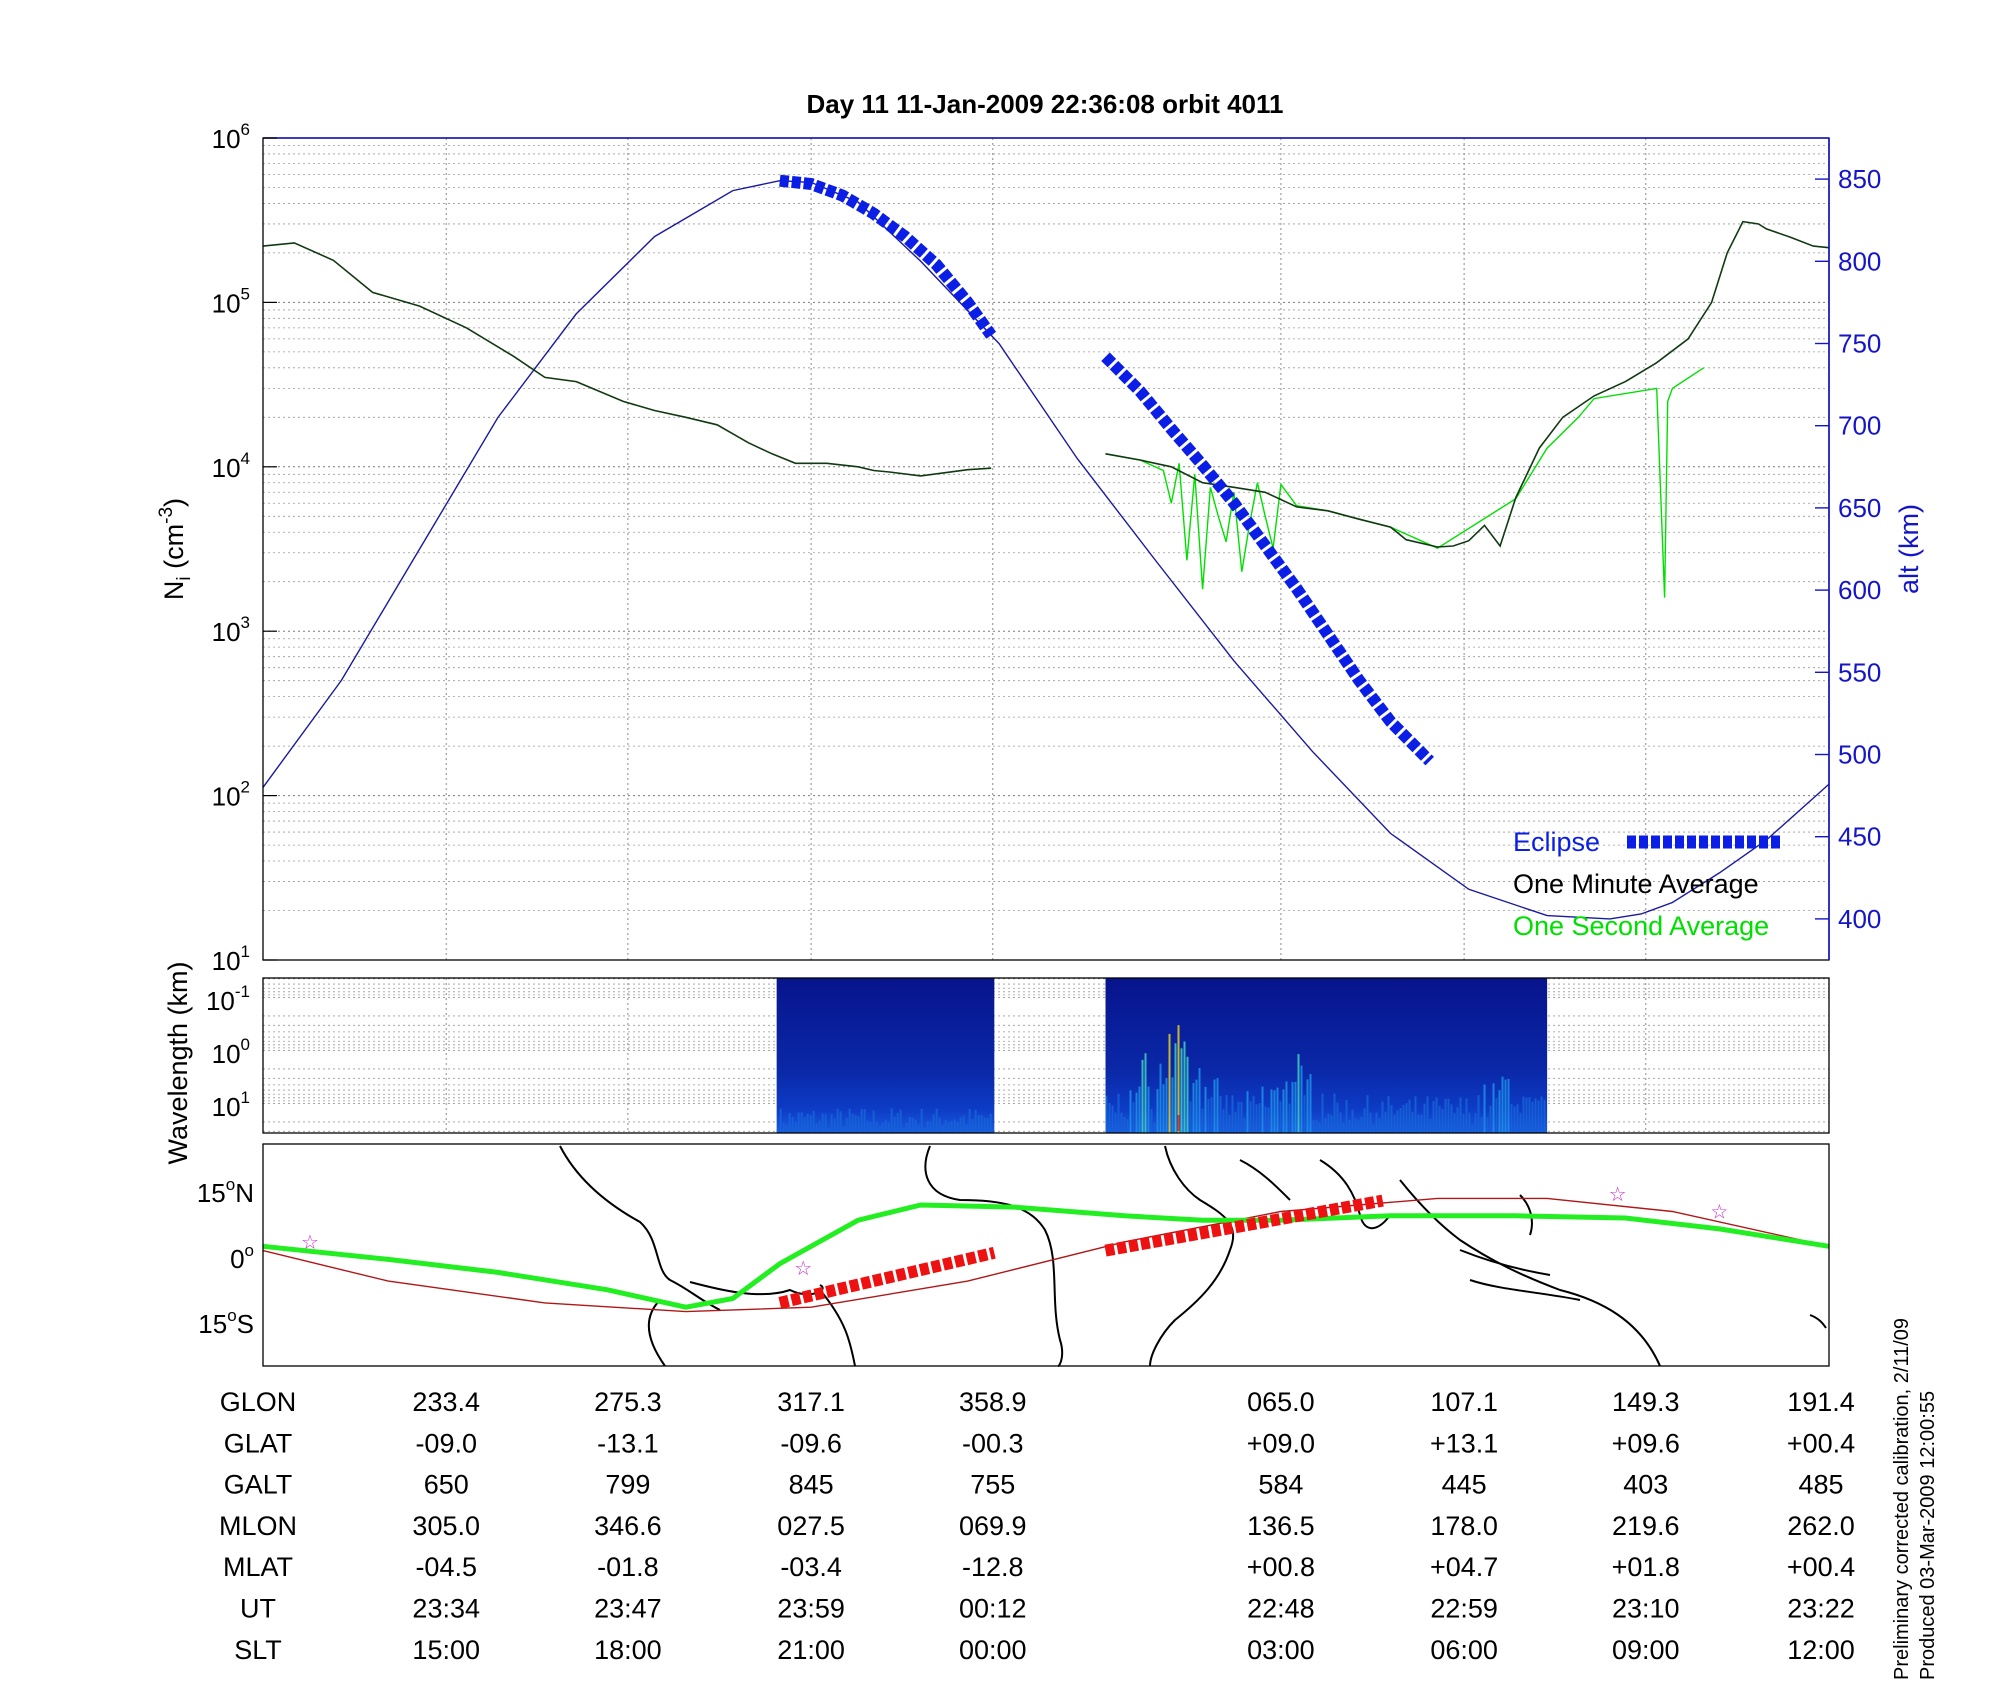 The width and height of the screenshot is (2000, 1700). I want to click on footnote-produced: Produced 03-Mar-2009 12:00:55, so click(1928, 1535).